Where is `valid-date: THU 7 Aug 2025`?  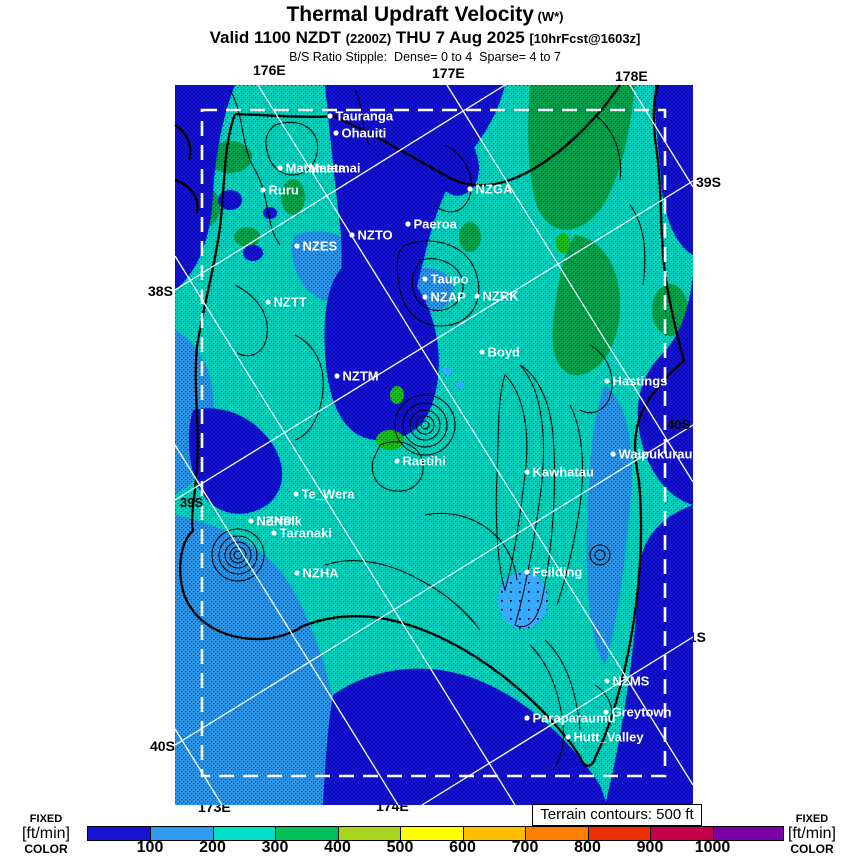
valid-date: THU 7 Aug 2025 is located at coordinates (460, 37).